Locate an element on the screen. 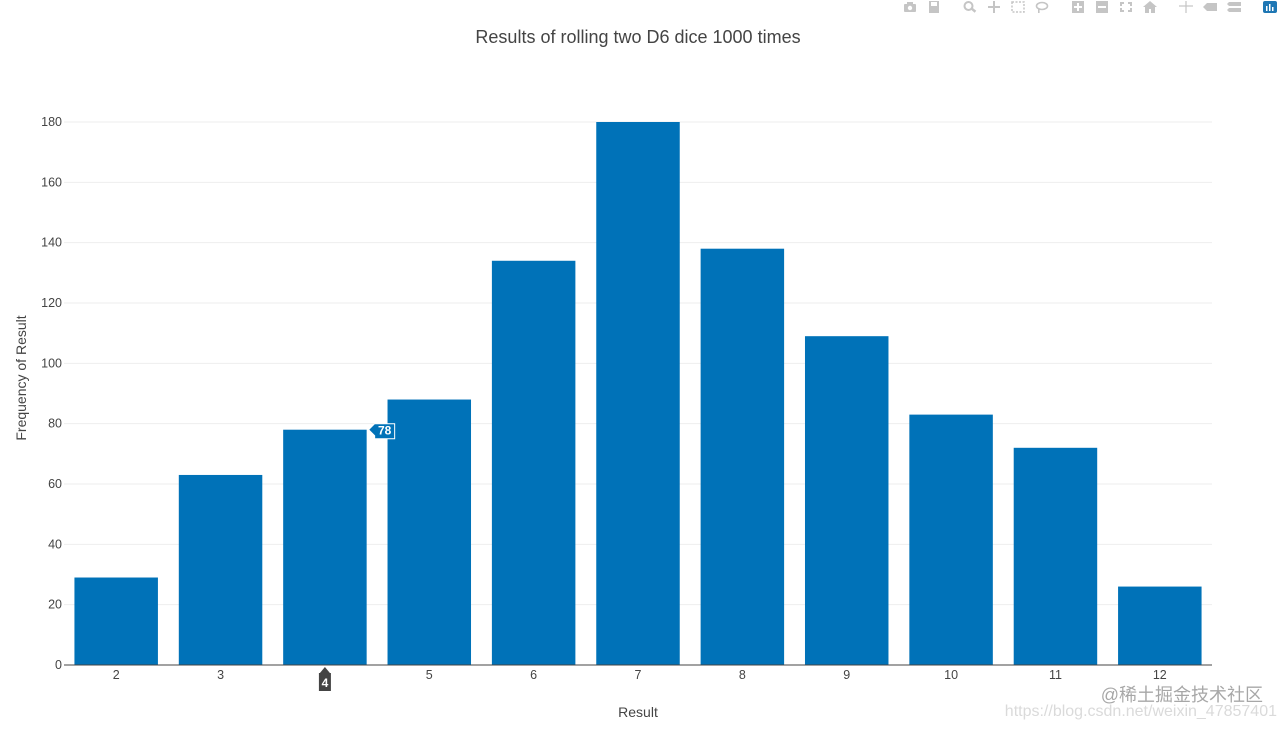  watermark-text: @稀土掘金技术社区 is located at coordinates (1181, 695).